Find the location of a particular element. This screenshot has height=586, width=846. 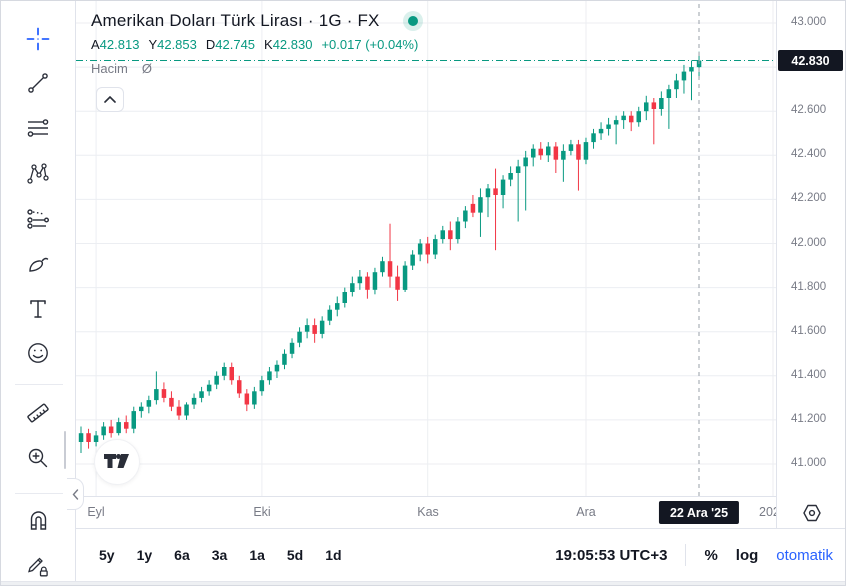

drawing-lock-icon is located at coordinates (38, 565).